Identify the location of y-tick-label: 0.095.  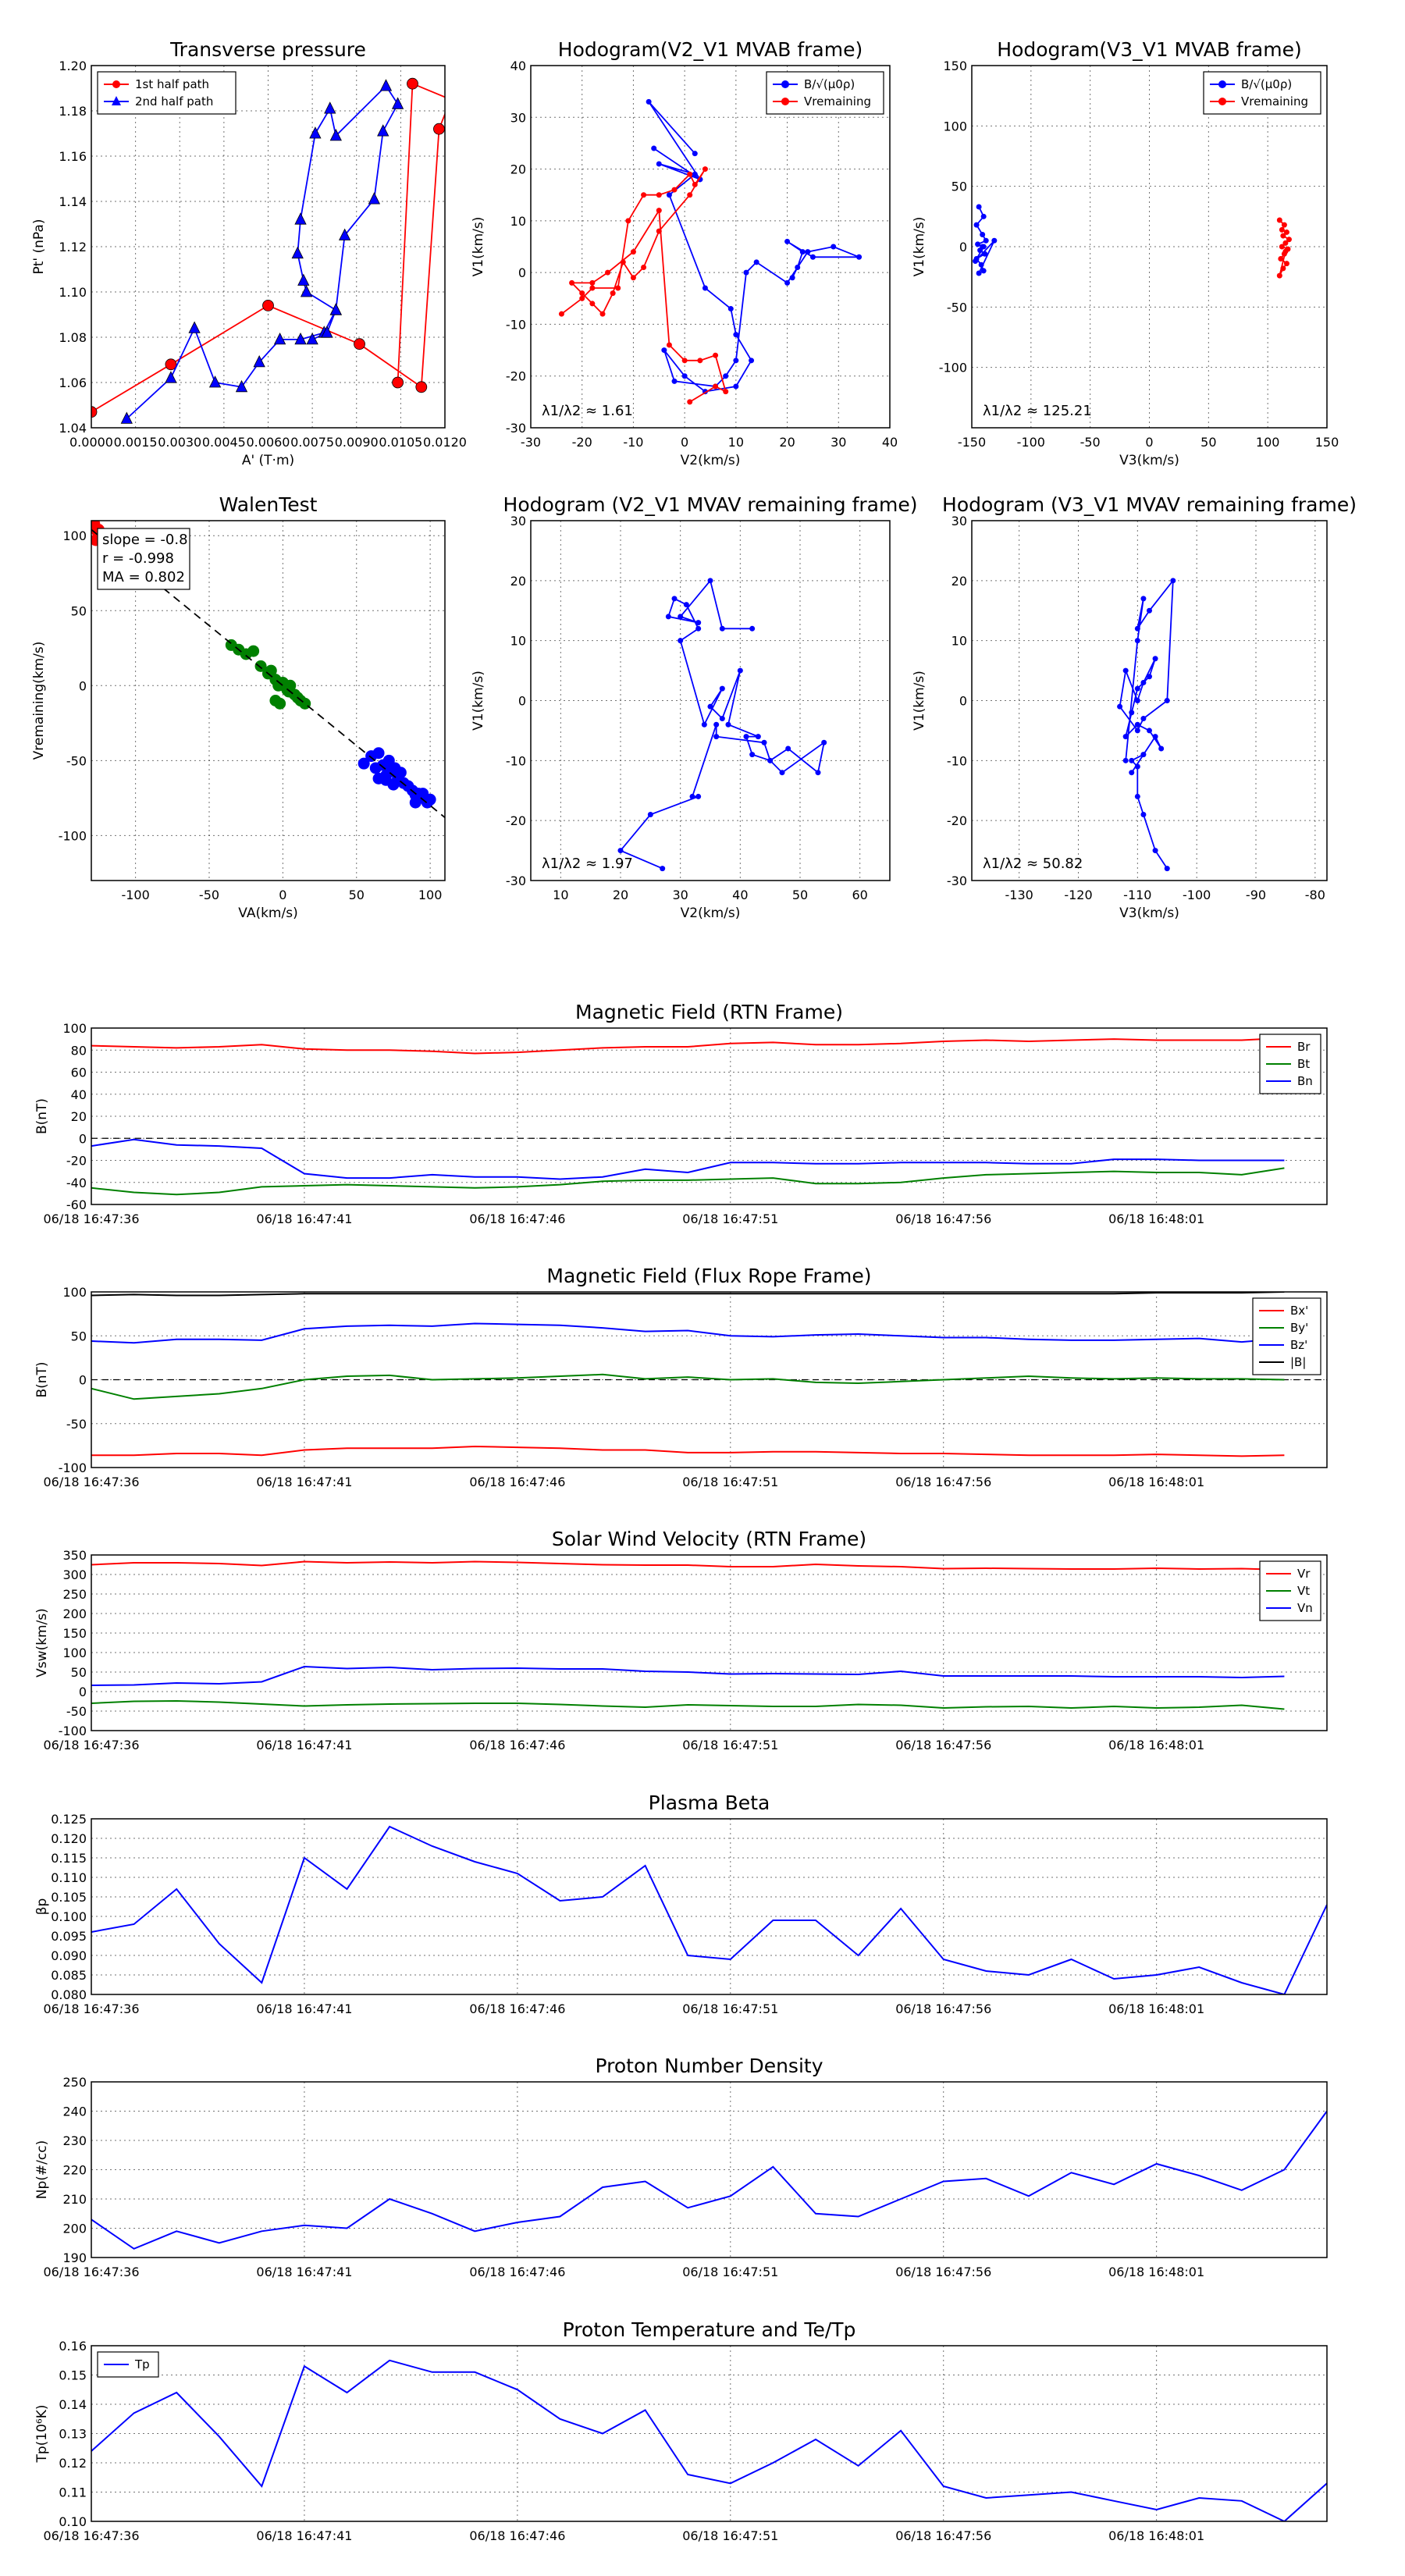
(69, 1937).